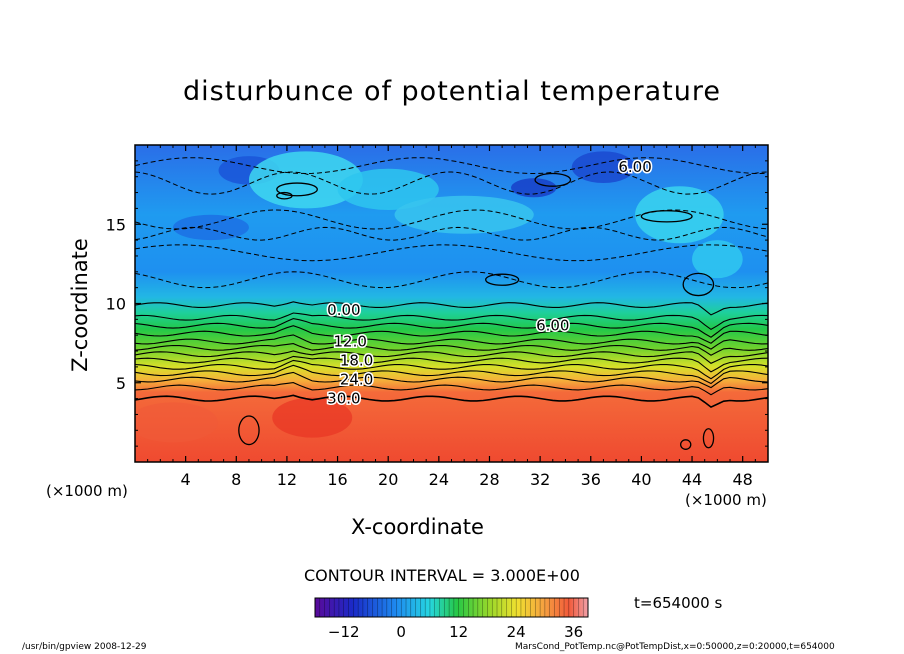 The image size is (904, 654). Describe the element at coordinates (641, 479) in the screenshot. I see `x-tick-label: 40` at that location.